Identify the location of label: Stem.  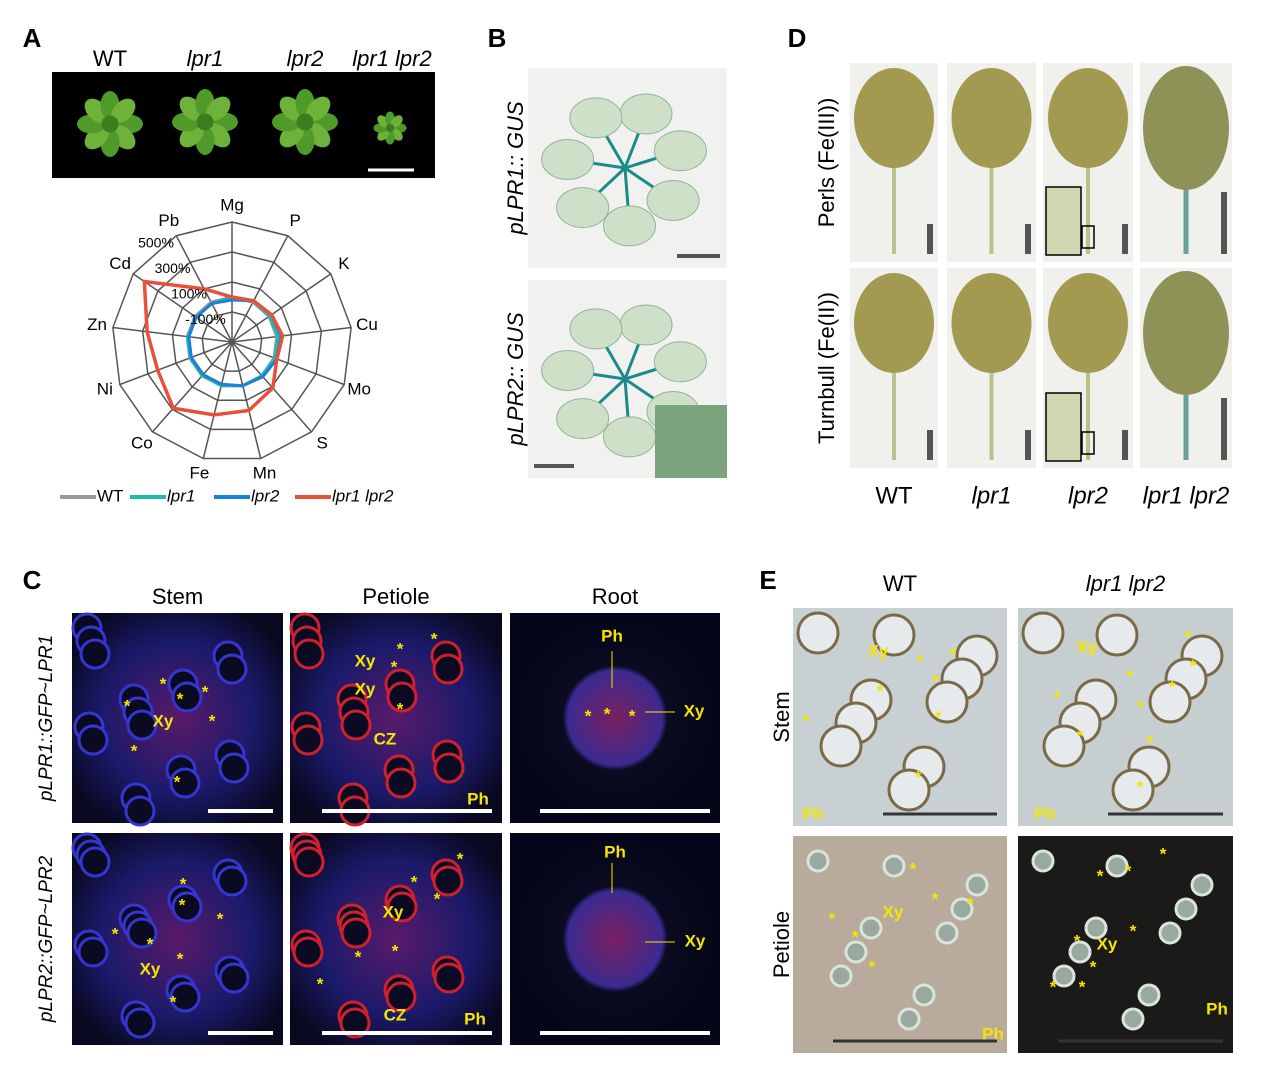
(177, 596).